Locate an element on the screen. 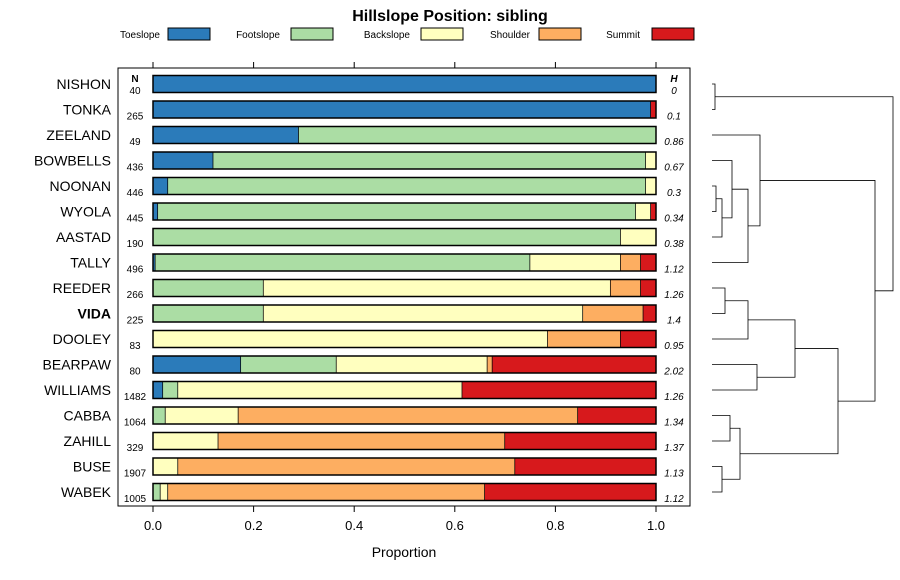 Image resolution: width=900 pixels, height=580 pixels. x-tick-label: 0.4 is located at coordinates (354, 525).